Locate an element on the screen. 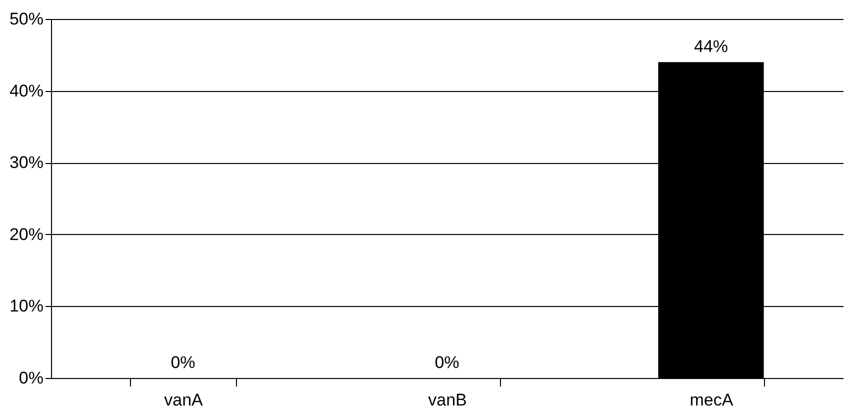 This screenshot has width=847, height=414. y-tick-label: 10% is located at coordinates (26, 306).